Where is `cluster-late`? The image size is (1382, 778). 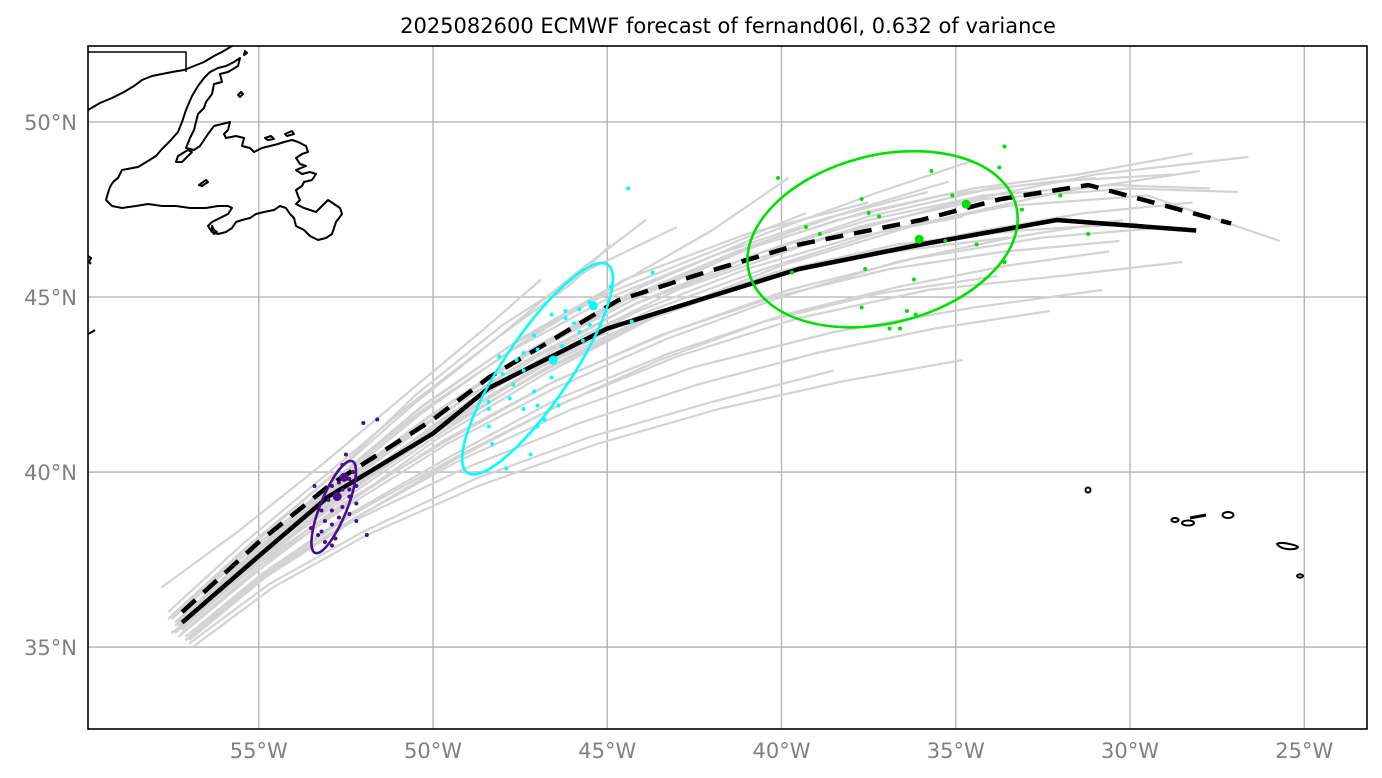 cluster-late is located at coordinates (918, 237).